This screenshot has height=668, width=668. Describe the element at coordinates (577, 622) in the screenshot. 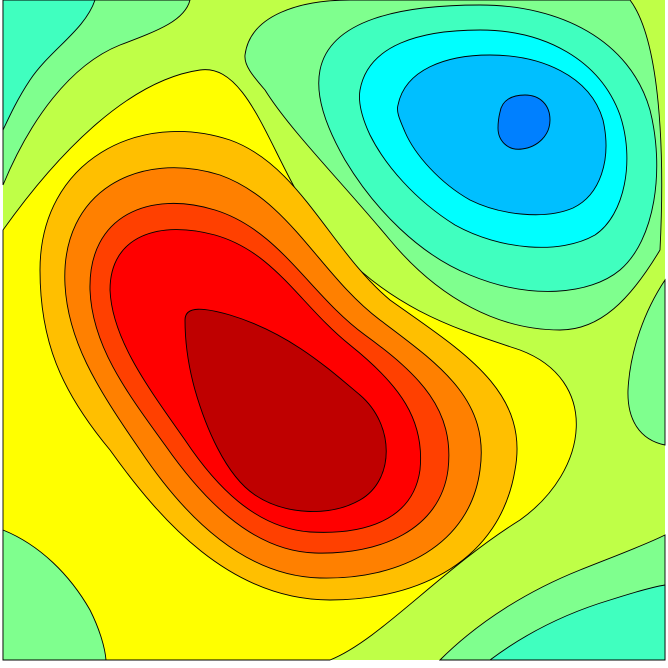

I see `bottom-right-level--1` at that location.